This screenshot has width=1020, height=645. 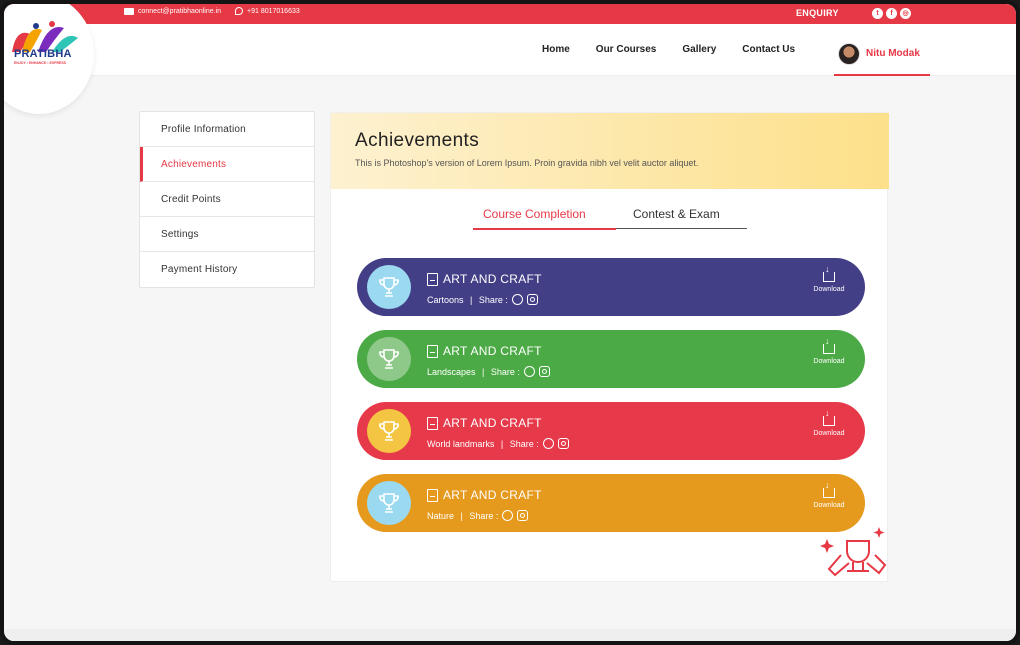 I want to click on sidebar-item-achievements: Achievements, so click(x=227, y=164).